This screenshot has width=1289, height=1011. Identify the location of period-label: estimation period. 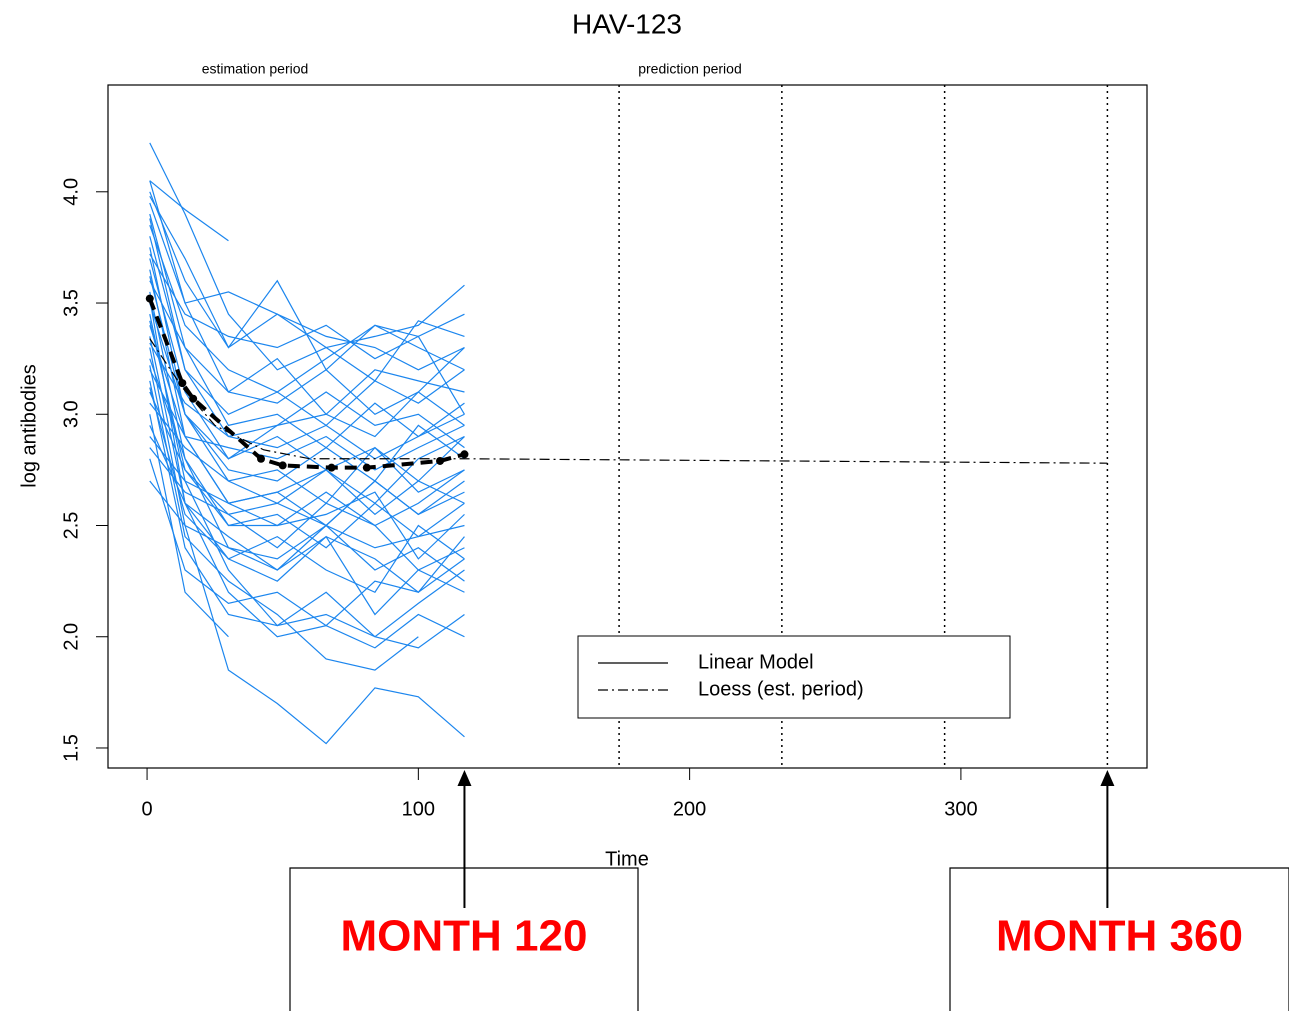
(255, 69).